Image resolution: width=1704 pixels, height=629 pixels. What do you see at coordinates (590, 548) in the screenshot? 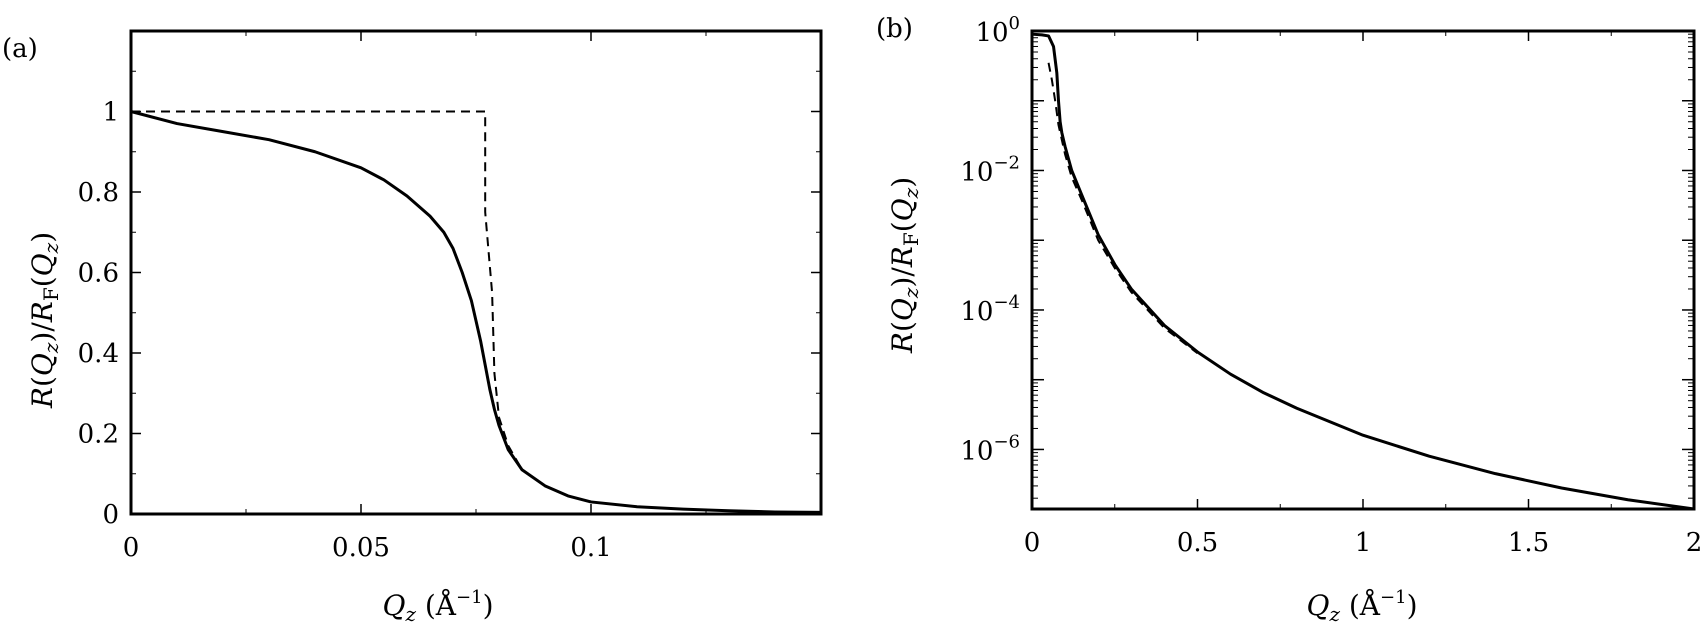
I see `x-tick-label-a: 0.1` at bounding box center [590, 548].